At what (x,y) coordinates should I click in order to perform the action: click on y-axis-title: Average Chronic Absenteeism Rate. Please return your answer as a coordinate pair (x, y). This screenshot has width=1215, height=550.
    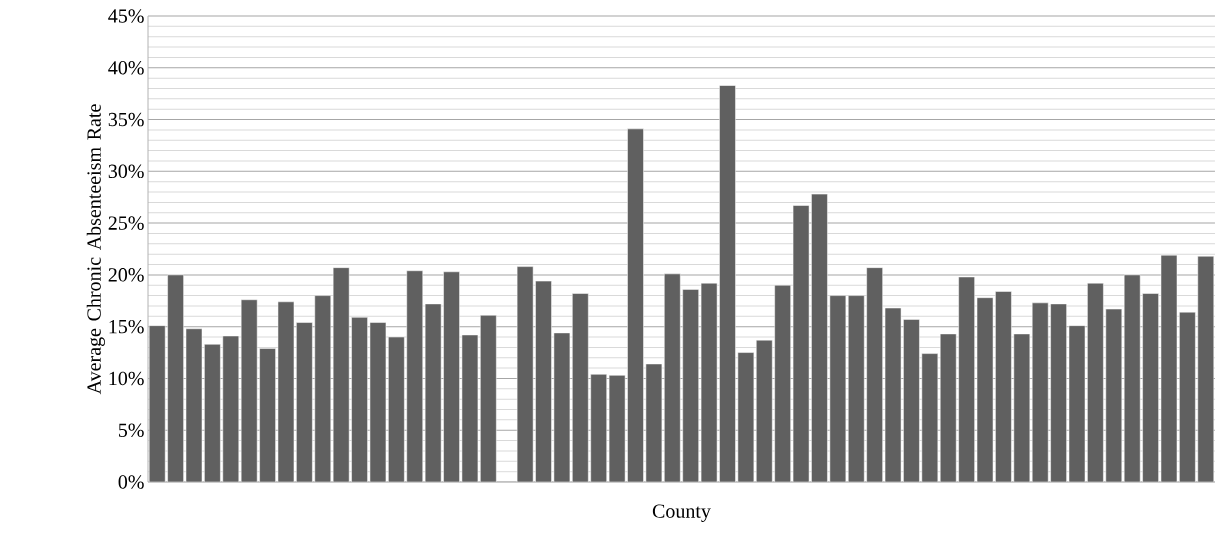
    Looking at the image, I should click on (95, 249).